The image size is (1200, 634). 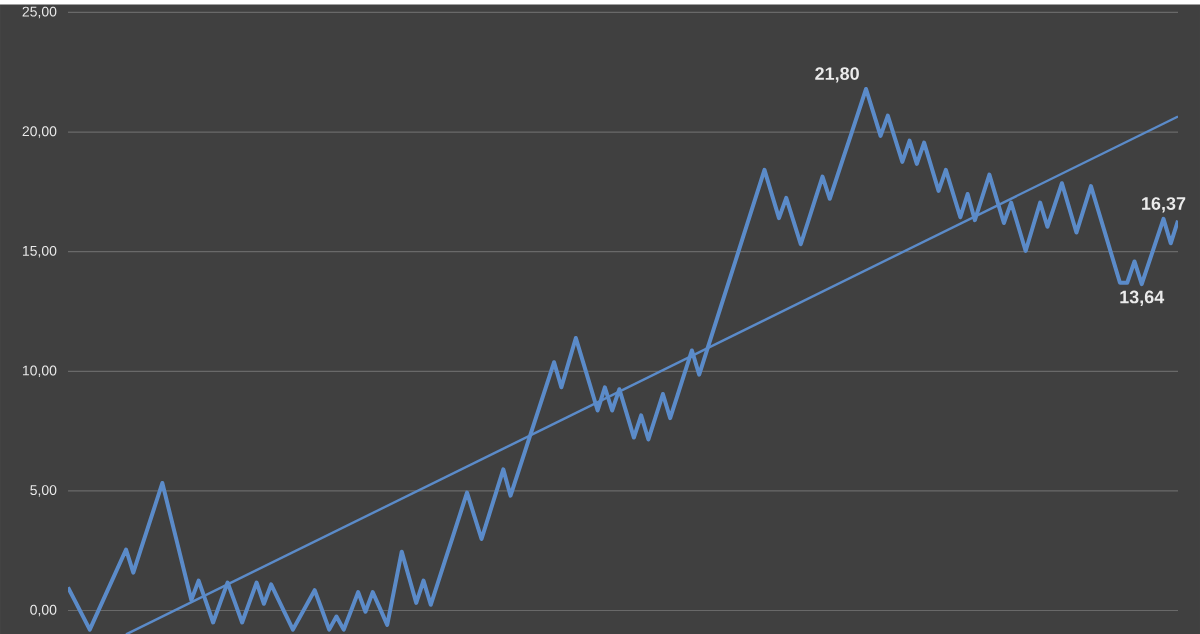 I want to click on y-tick-label: 10,00, so click(x=39, y=371).